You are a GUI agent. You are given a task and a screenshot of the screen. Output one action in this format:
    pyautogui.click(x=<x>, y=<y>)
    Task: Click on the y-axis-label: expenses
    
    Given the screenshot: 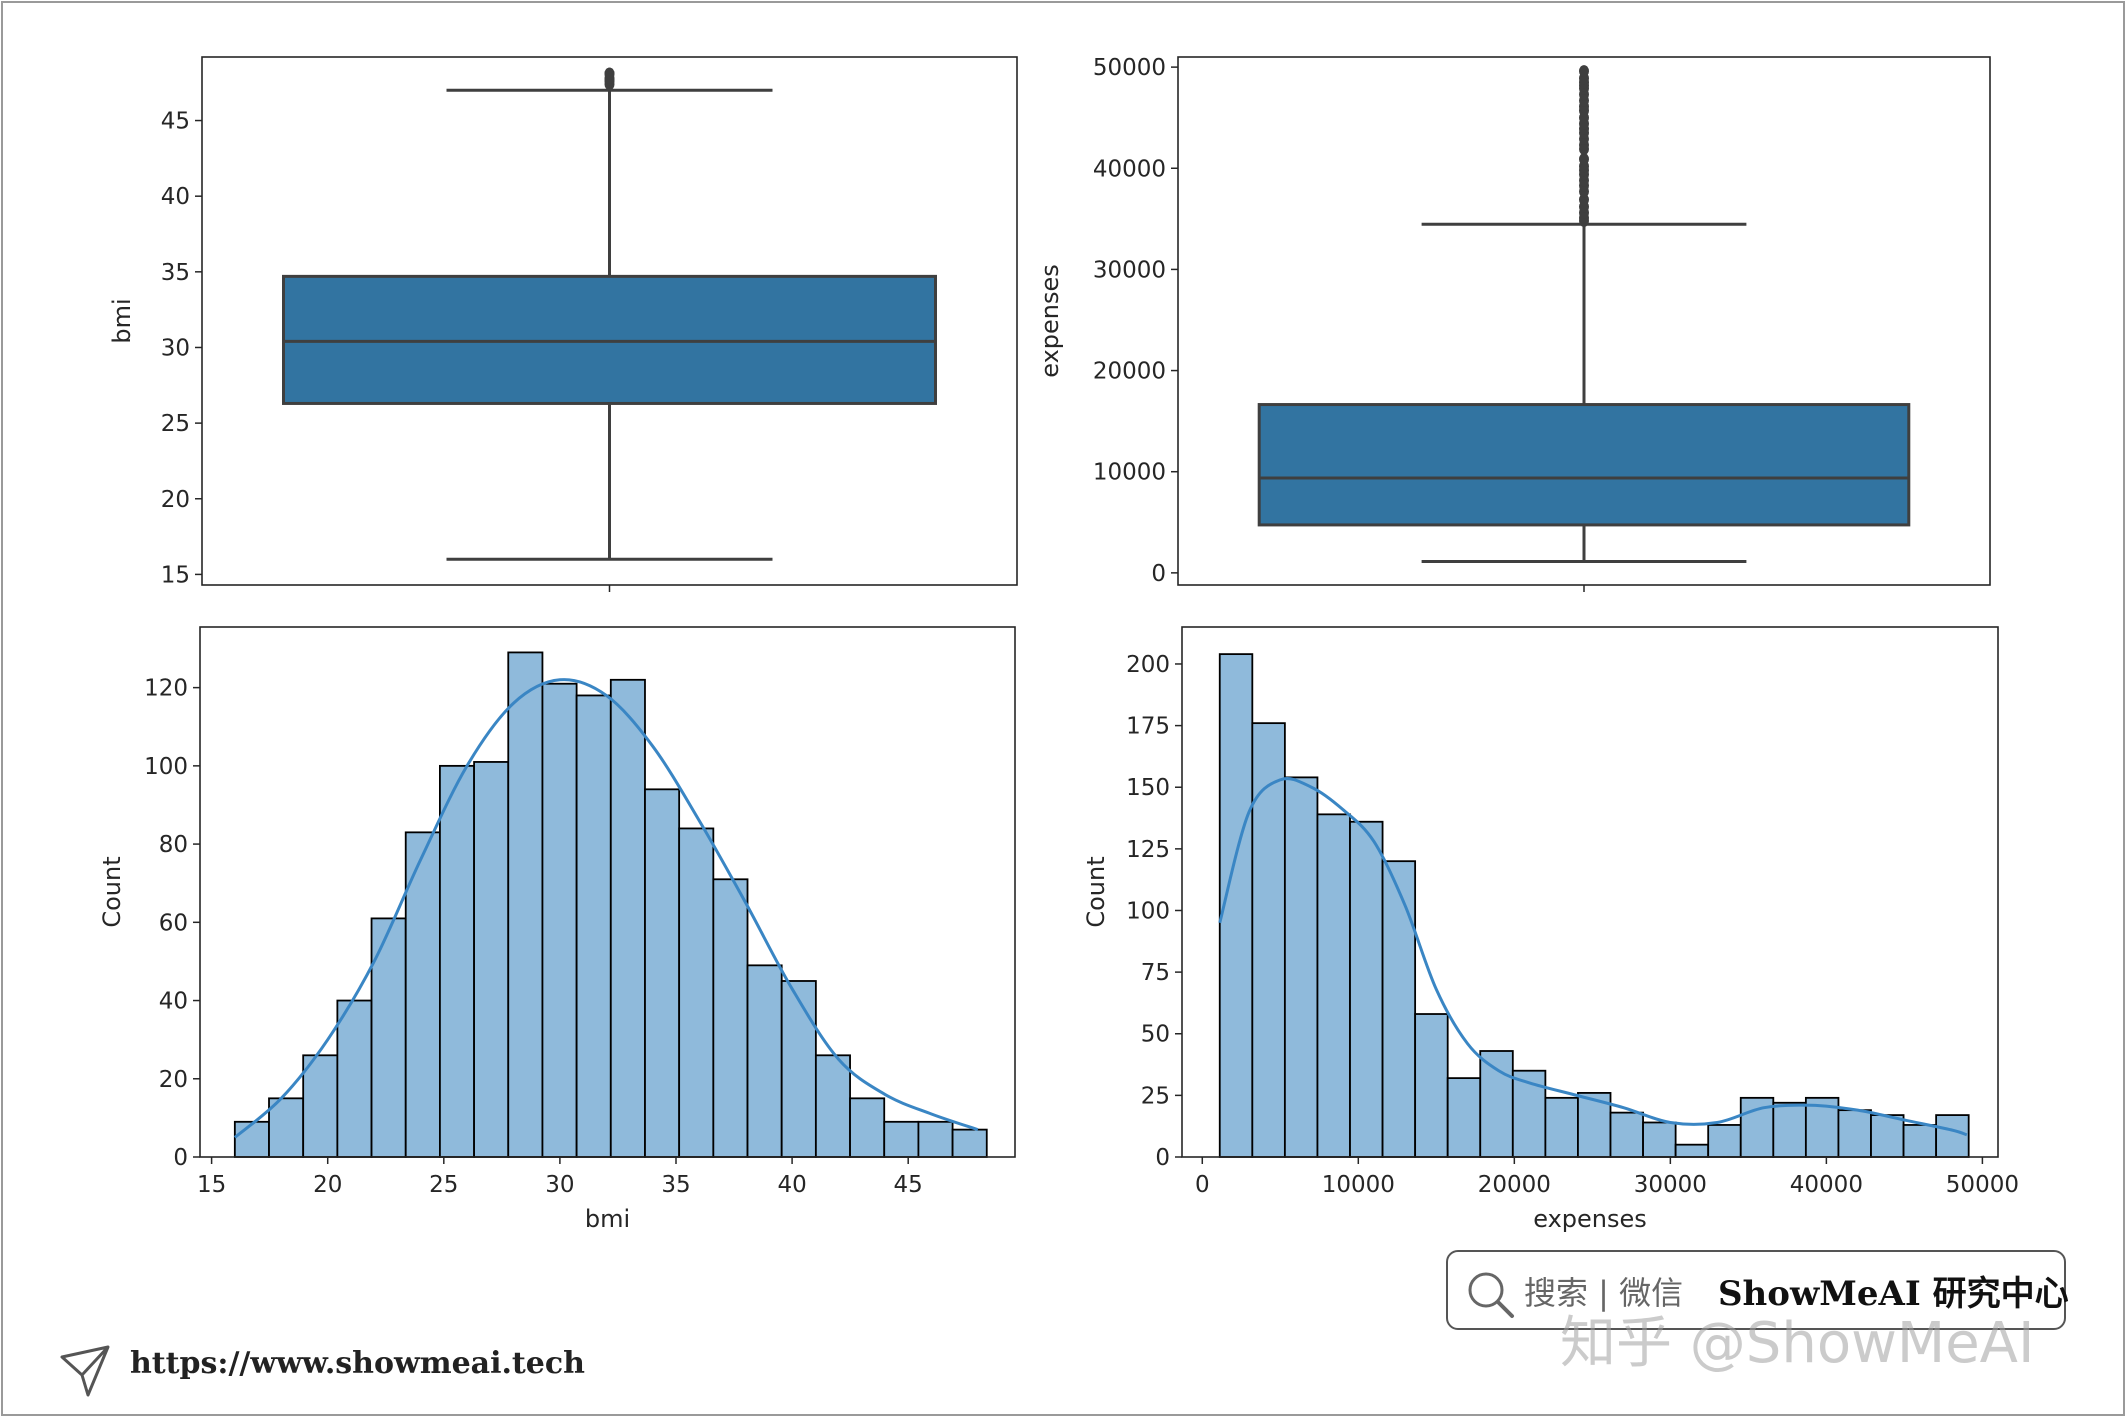 What is the action you would take?
    pyautogui.click(x=1050, y=321)
    